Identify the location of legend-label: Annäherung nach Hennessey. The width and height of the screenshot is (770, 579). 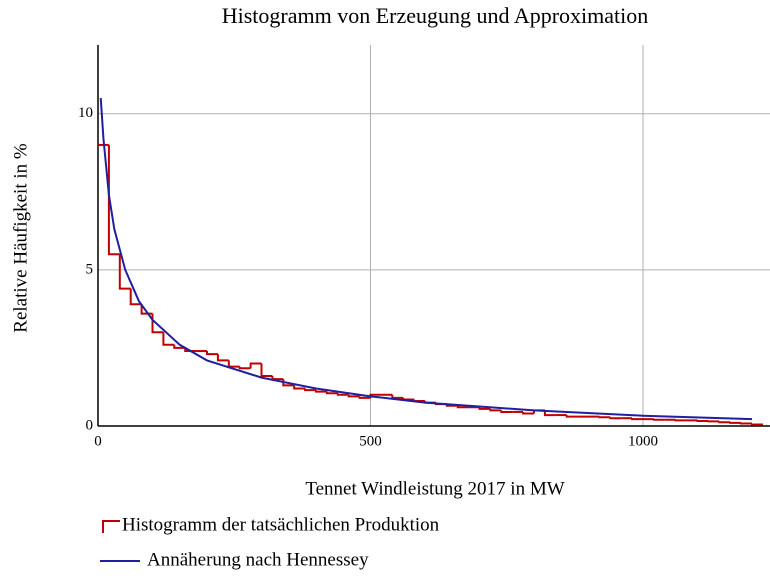
(258, 559).